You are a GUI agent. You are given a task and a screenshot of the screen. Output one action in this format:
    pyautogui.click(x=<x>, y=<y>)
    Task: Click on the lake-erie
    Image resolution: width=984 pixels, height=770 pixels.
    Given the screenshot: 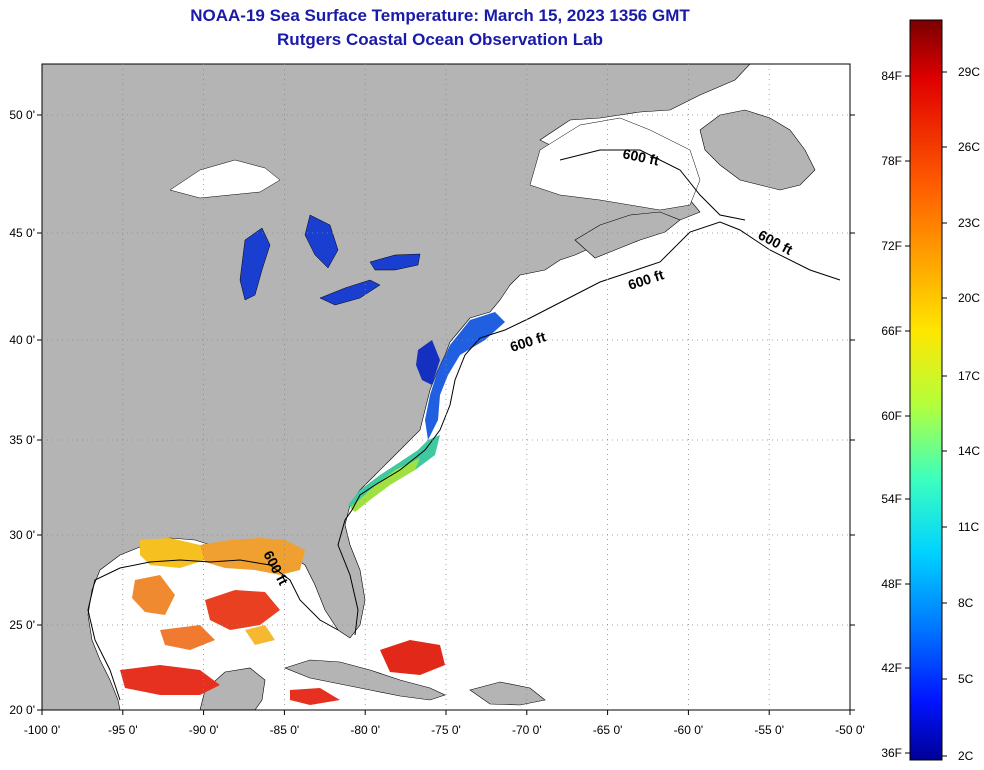 What is the action you would take?
    pyautogui.click(x=350, y=292)
    